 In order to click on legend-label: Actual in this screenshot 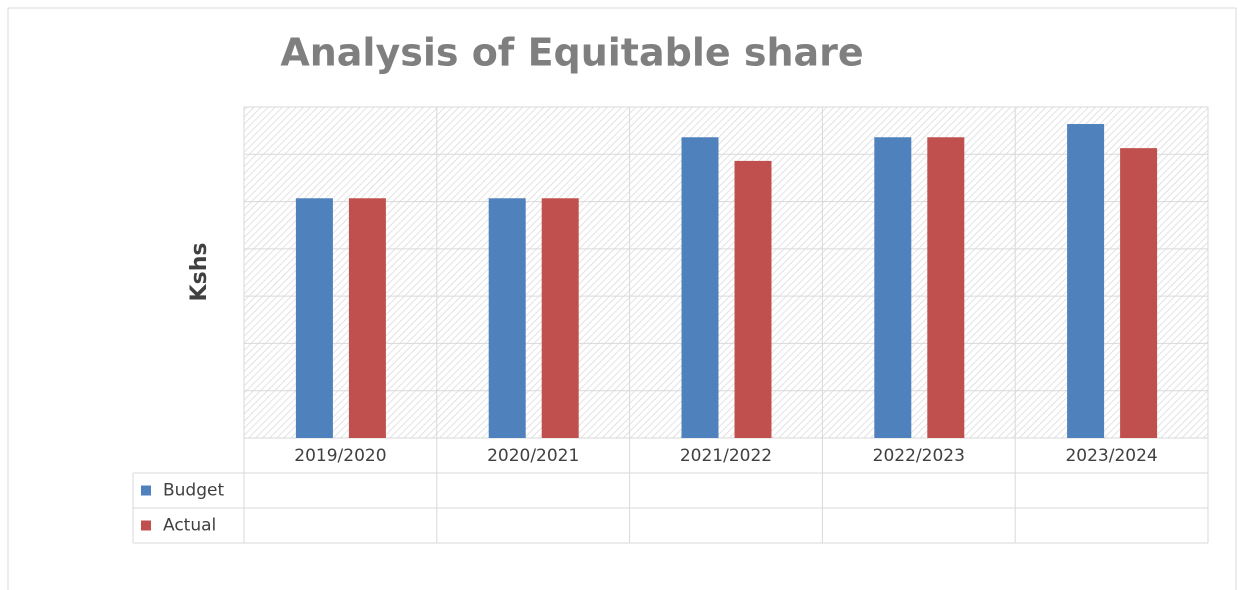, I will do `click(189, 526)`.